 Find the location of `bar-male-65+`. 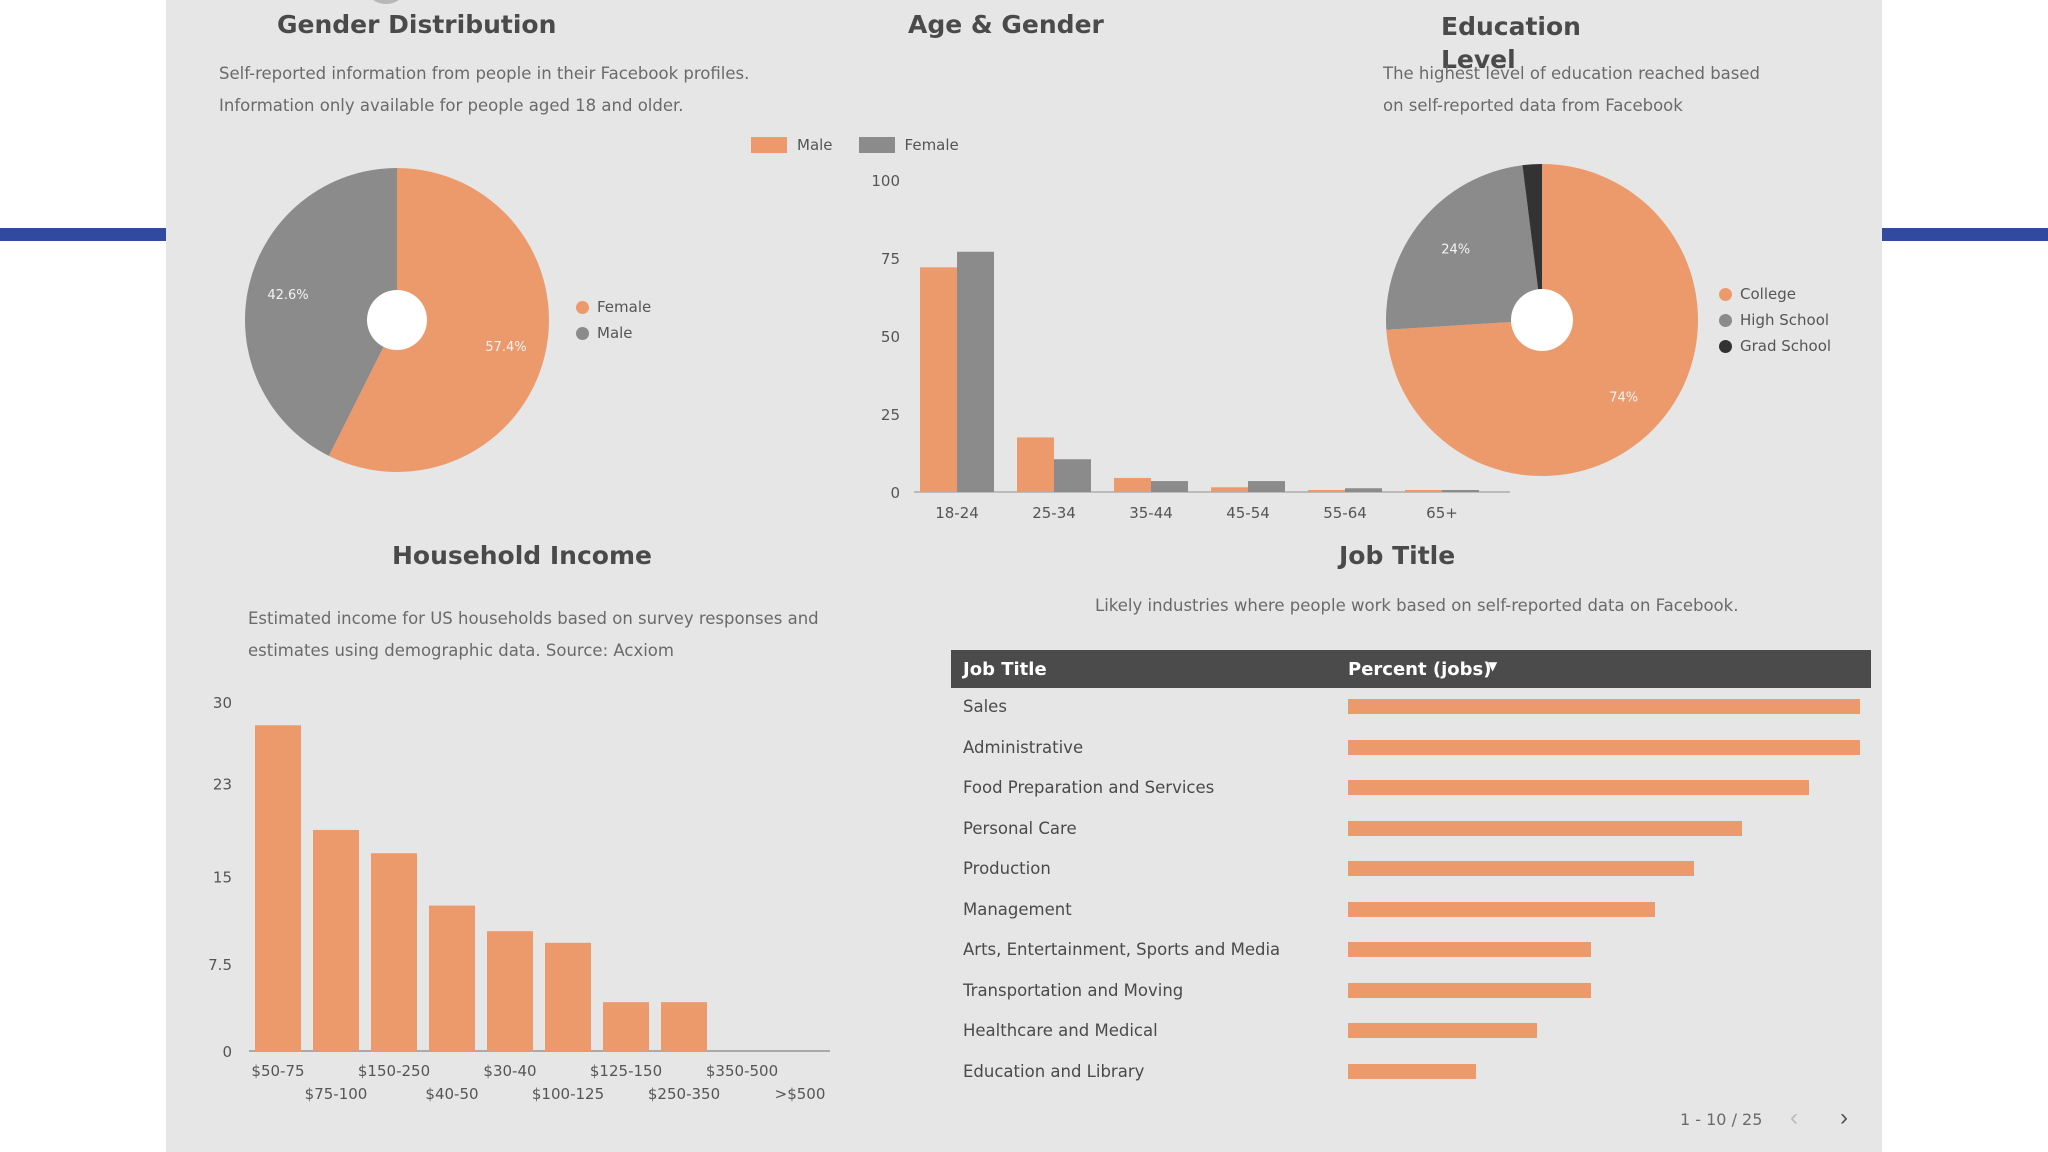

bar-male-65+ is located at coordinates (1423, 491).